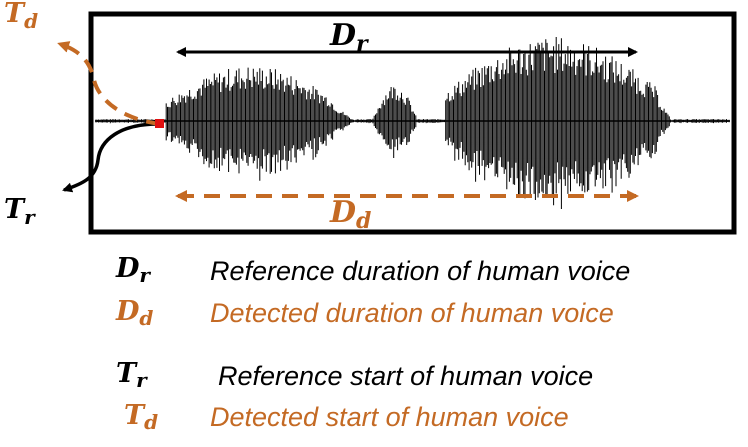 This screenshot has width=748, height=447. Describe the element at coordinates (110, 157) in the screenshot. I see `reference-start-arrow` at that location.